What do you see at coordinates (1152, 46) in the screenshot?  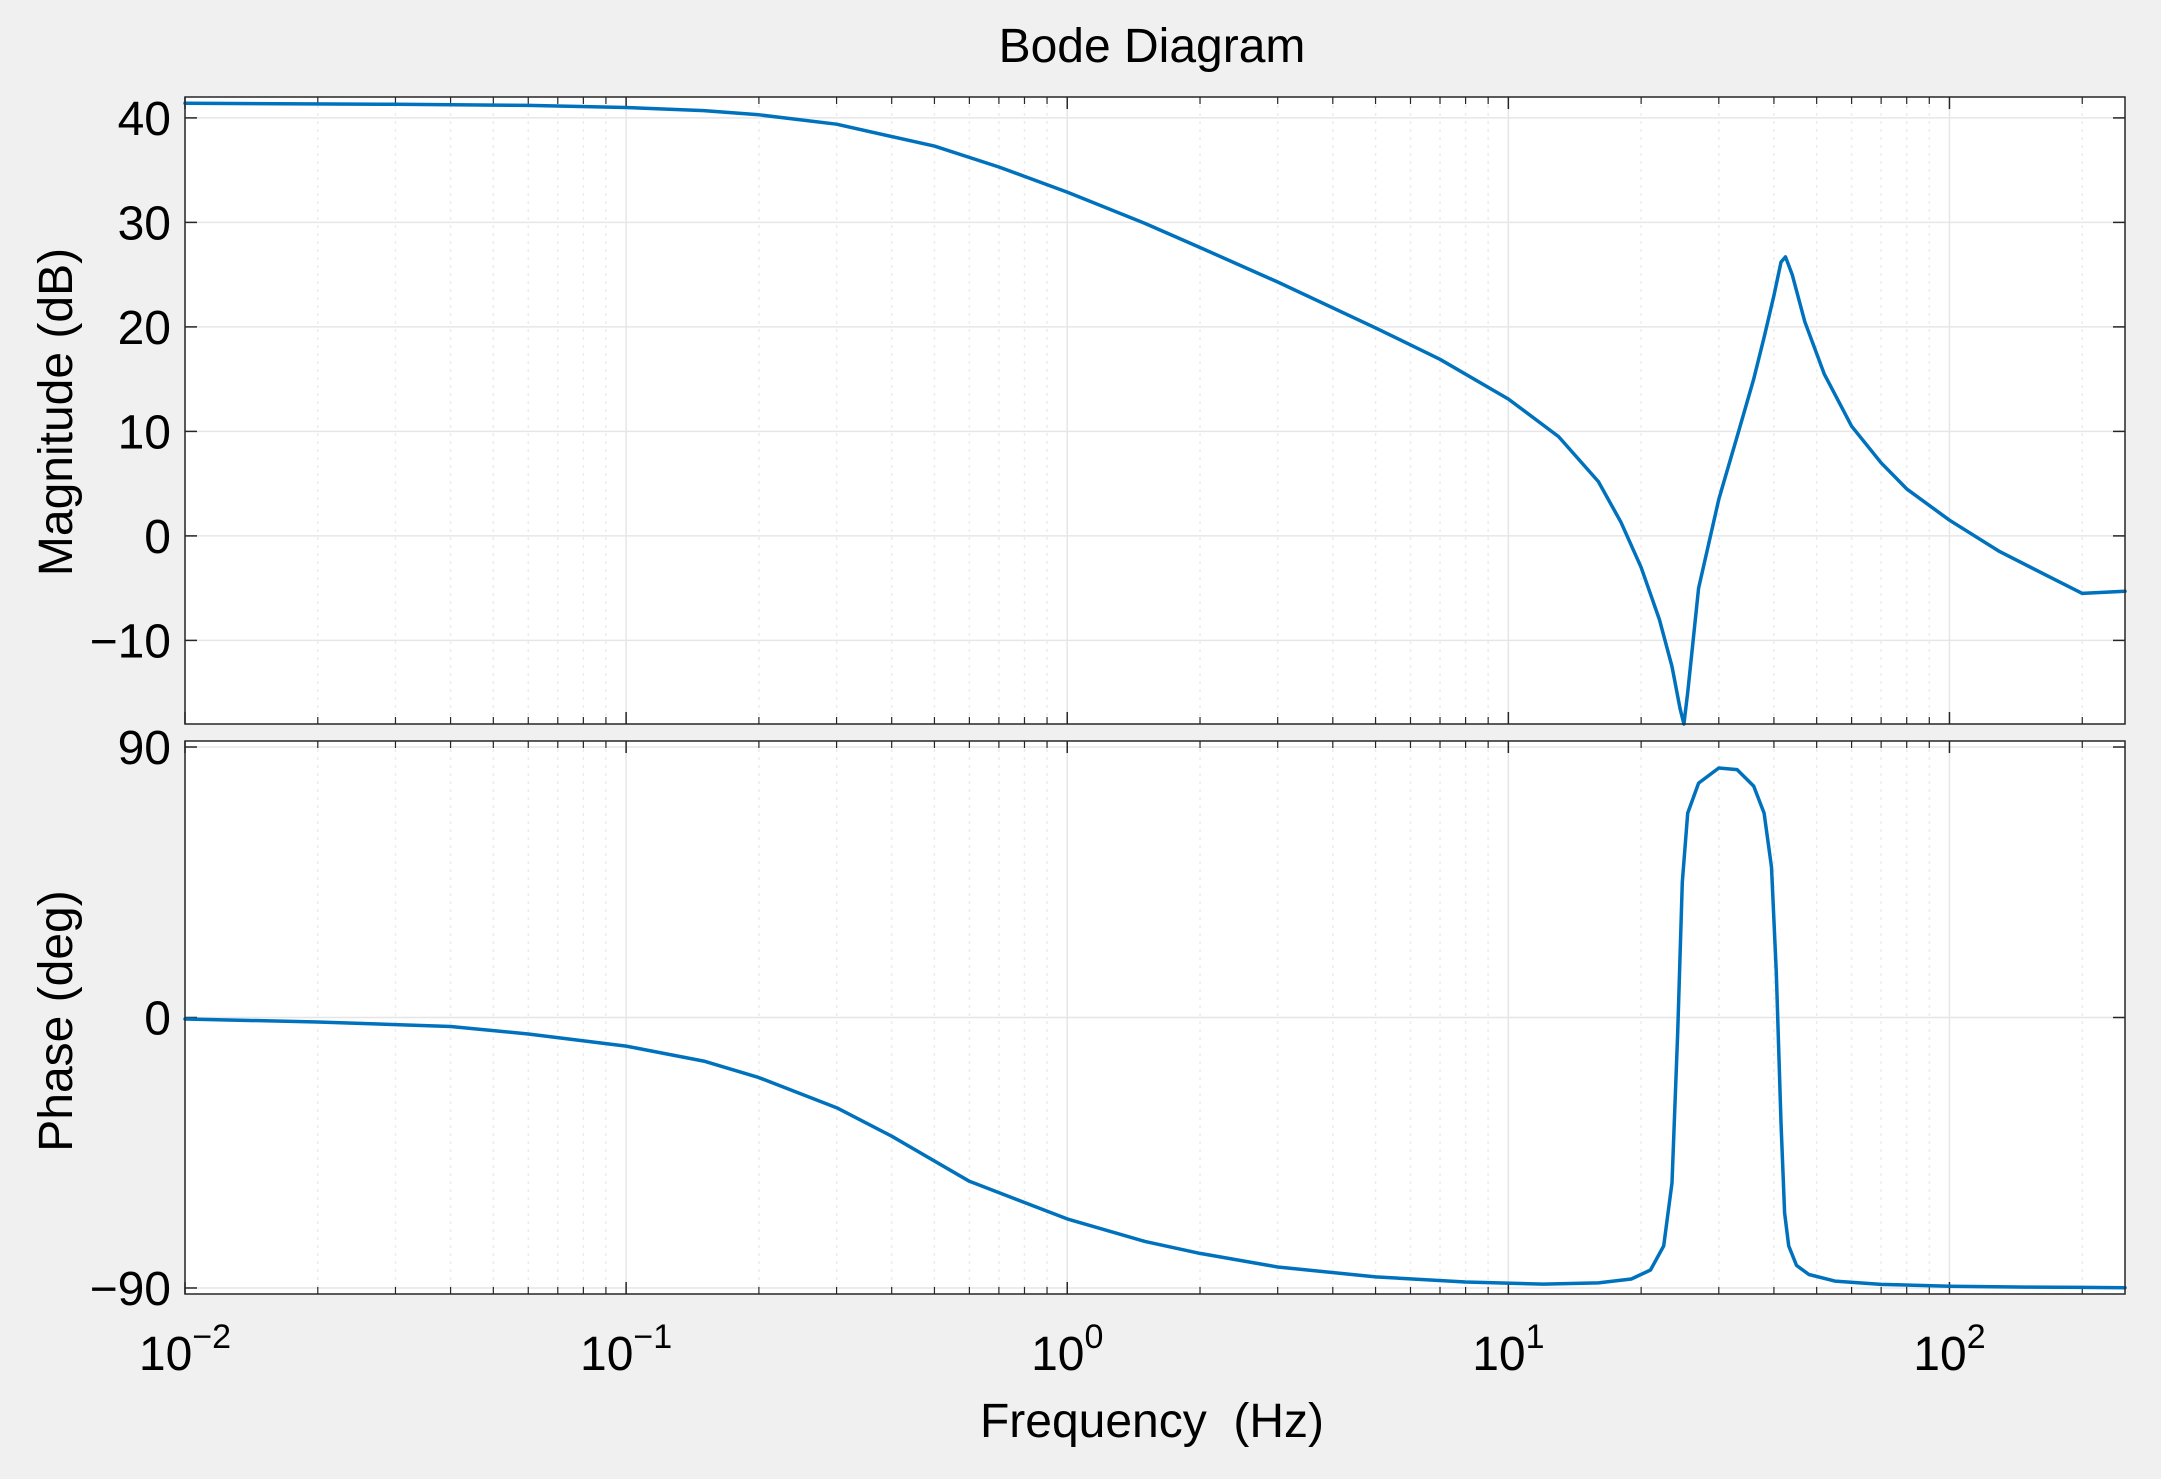 I see `chart-title: Bode Diagram` at bounding box center [1152, 46].